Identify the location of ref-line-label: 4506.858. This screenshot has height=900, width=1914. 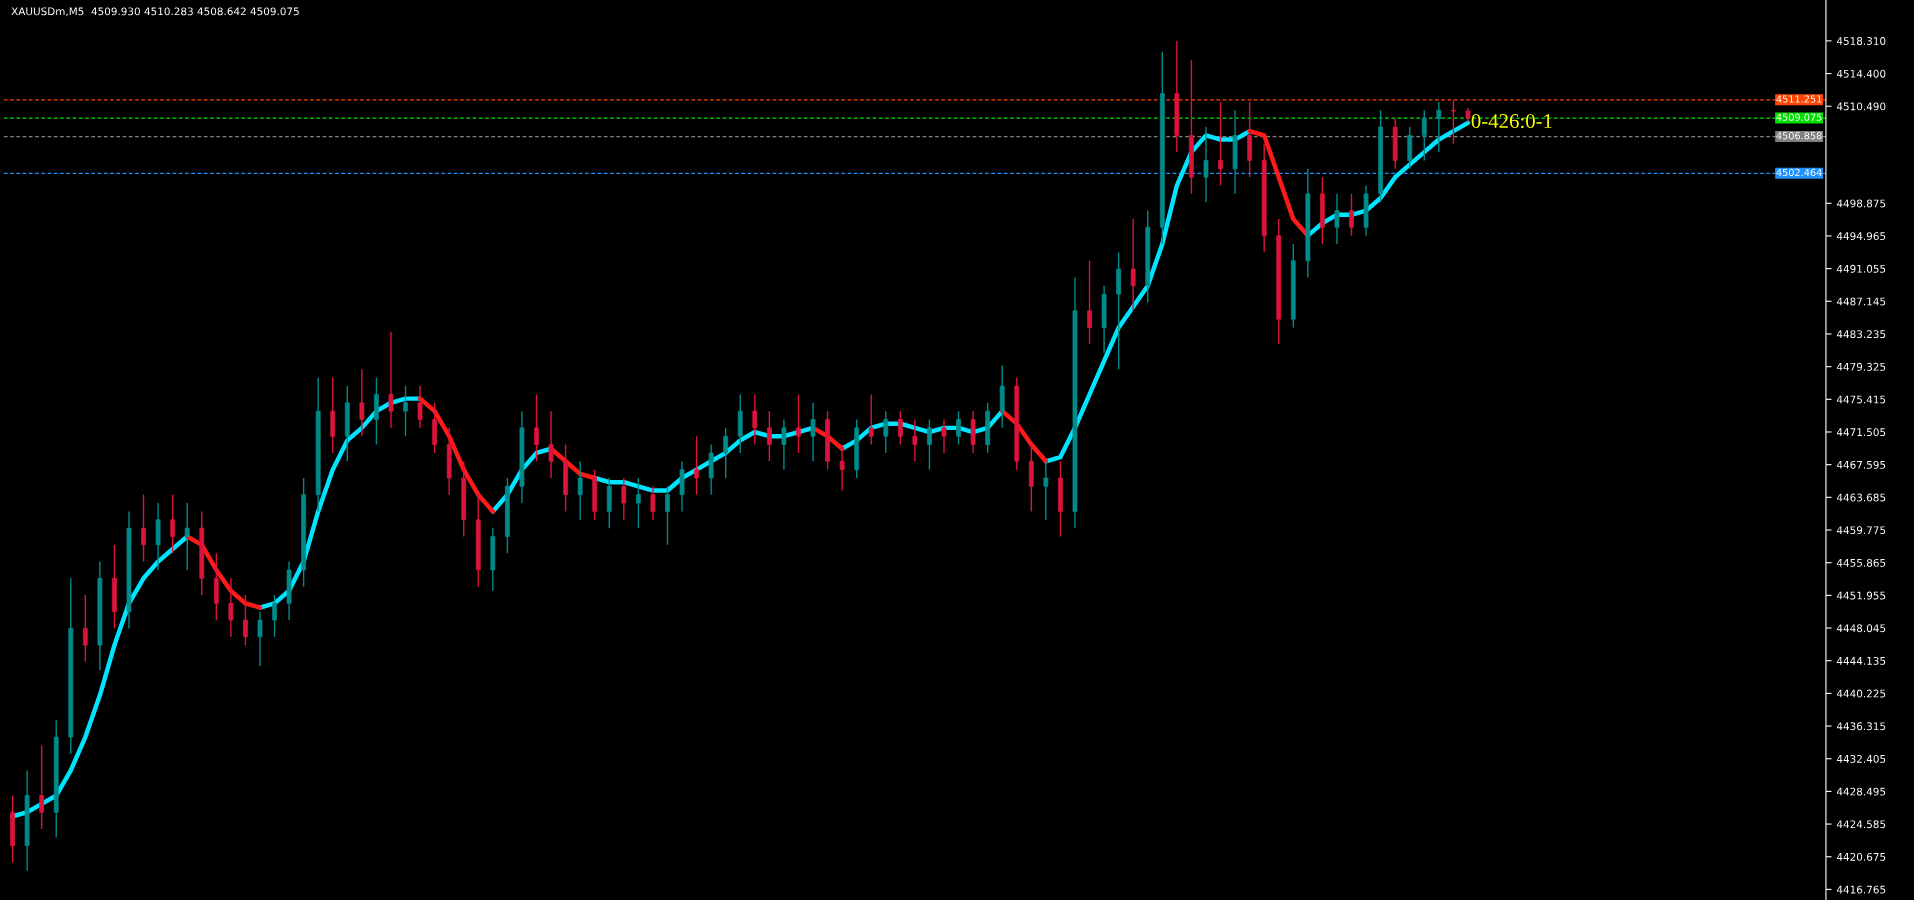
(1799, 136).